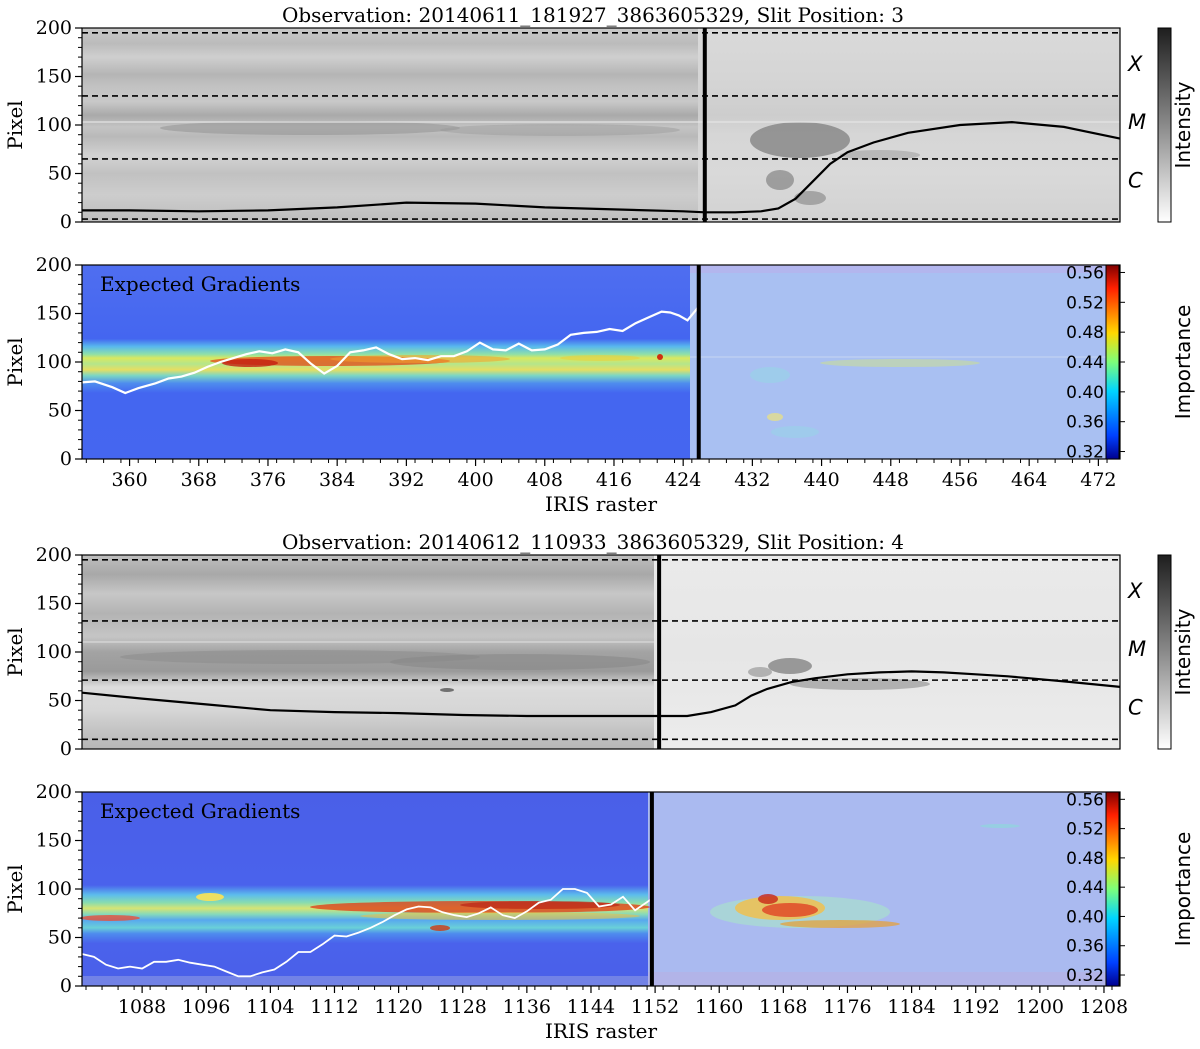  Describe the element at coordinates (1104, 1007) in the screenshot. I see `x-tick-label: 1208` at that location.